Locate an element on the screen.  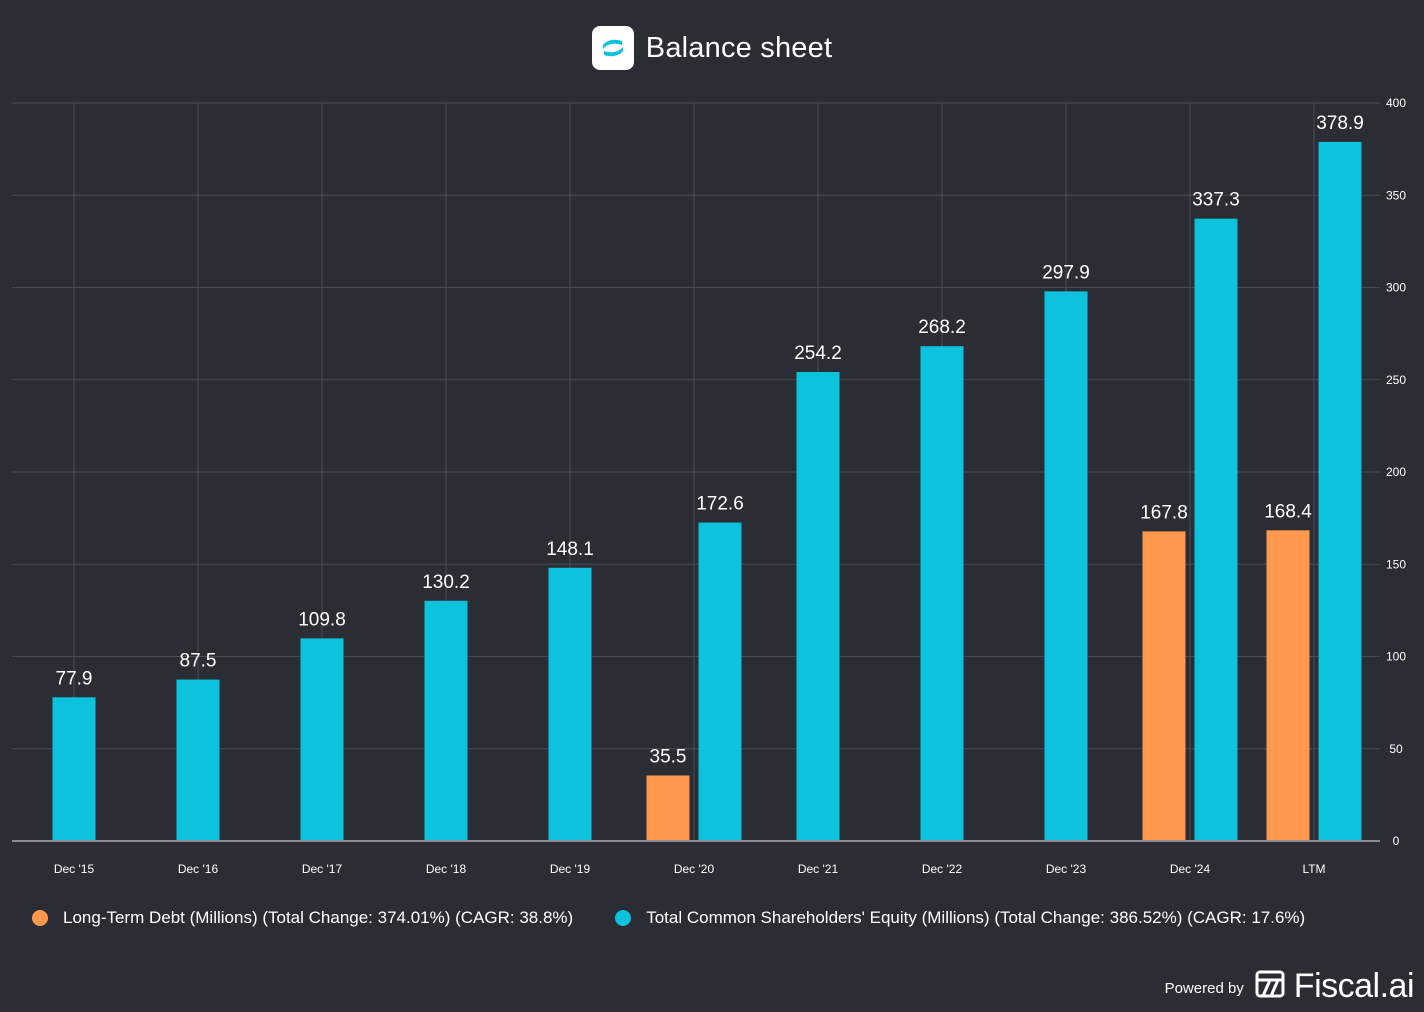
debt-data-label: 167.8 is located at coordinates (1164, 512).